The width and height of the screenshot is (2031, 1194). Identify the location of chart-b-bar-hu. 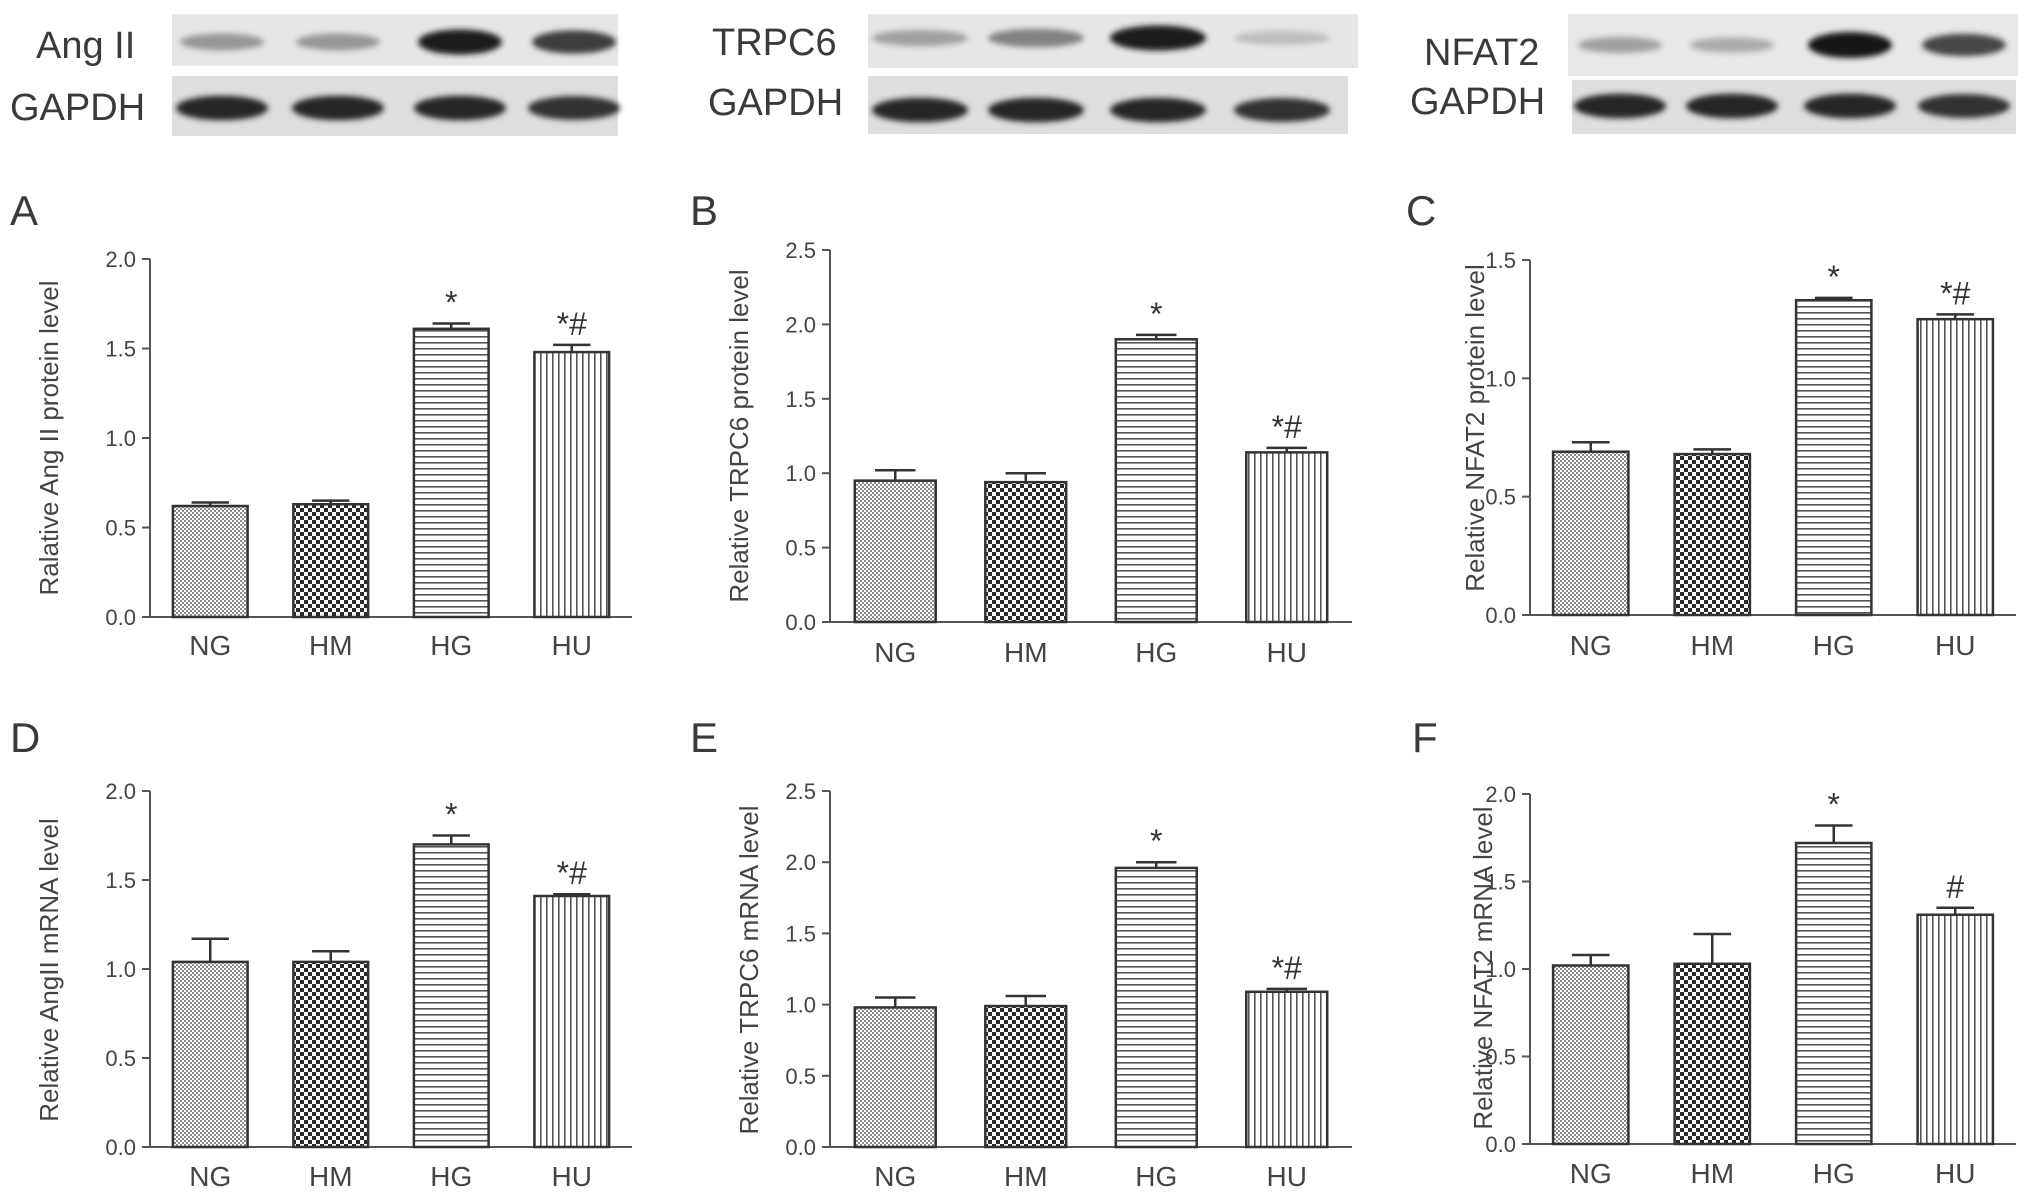
(1287, 537).